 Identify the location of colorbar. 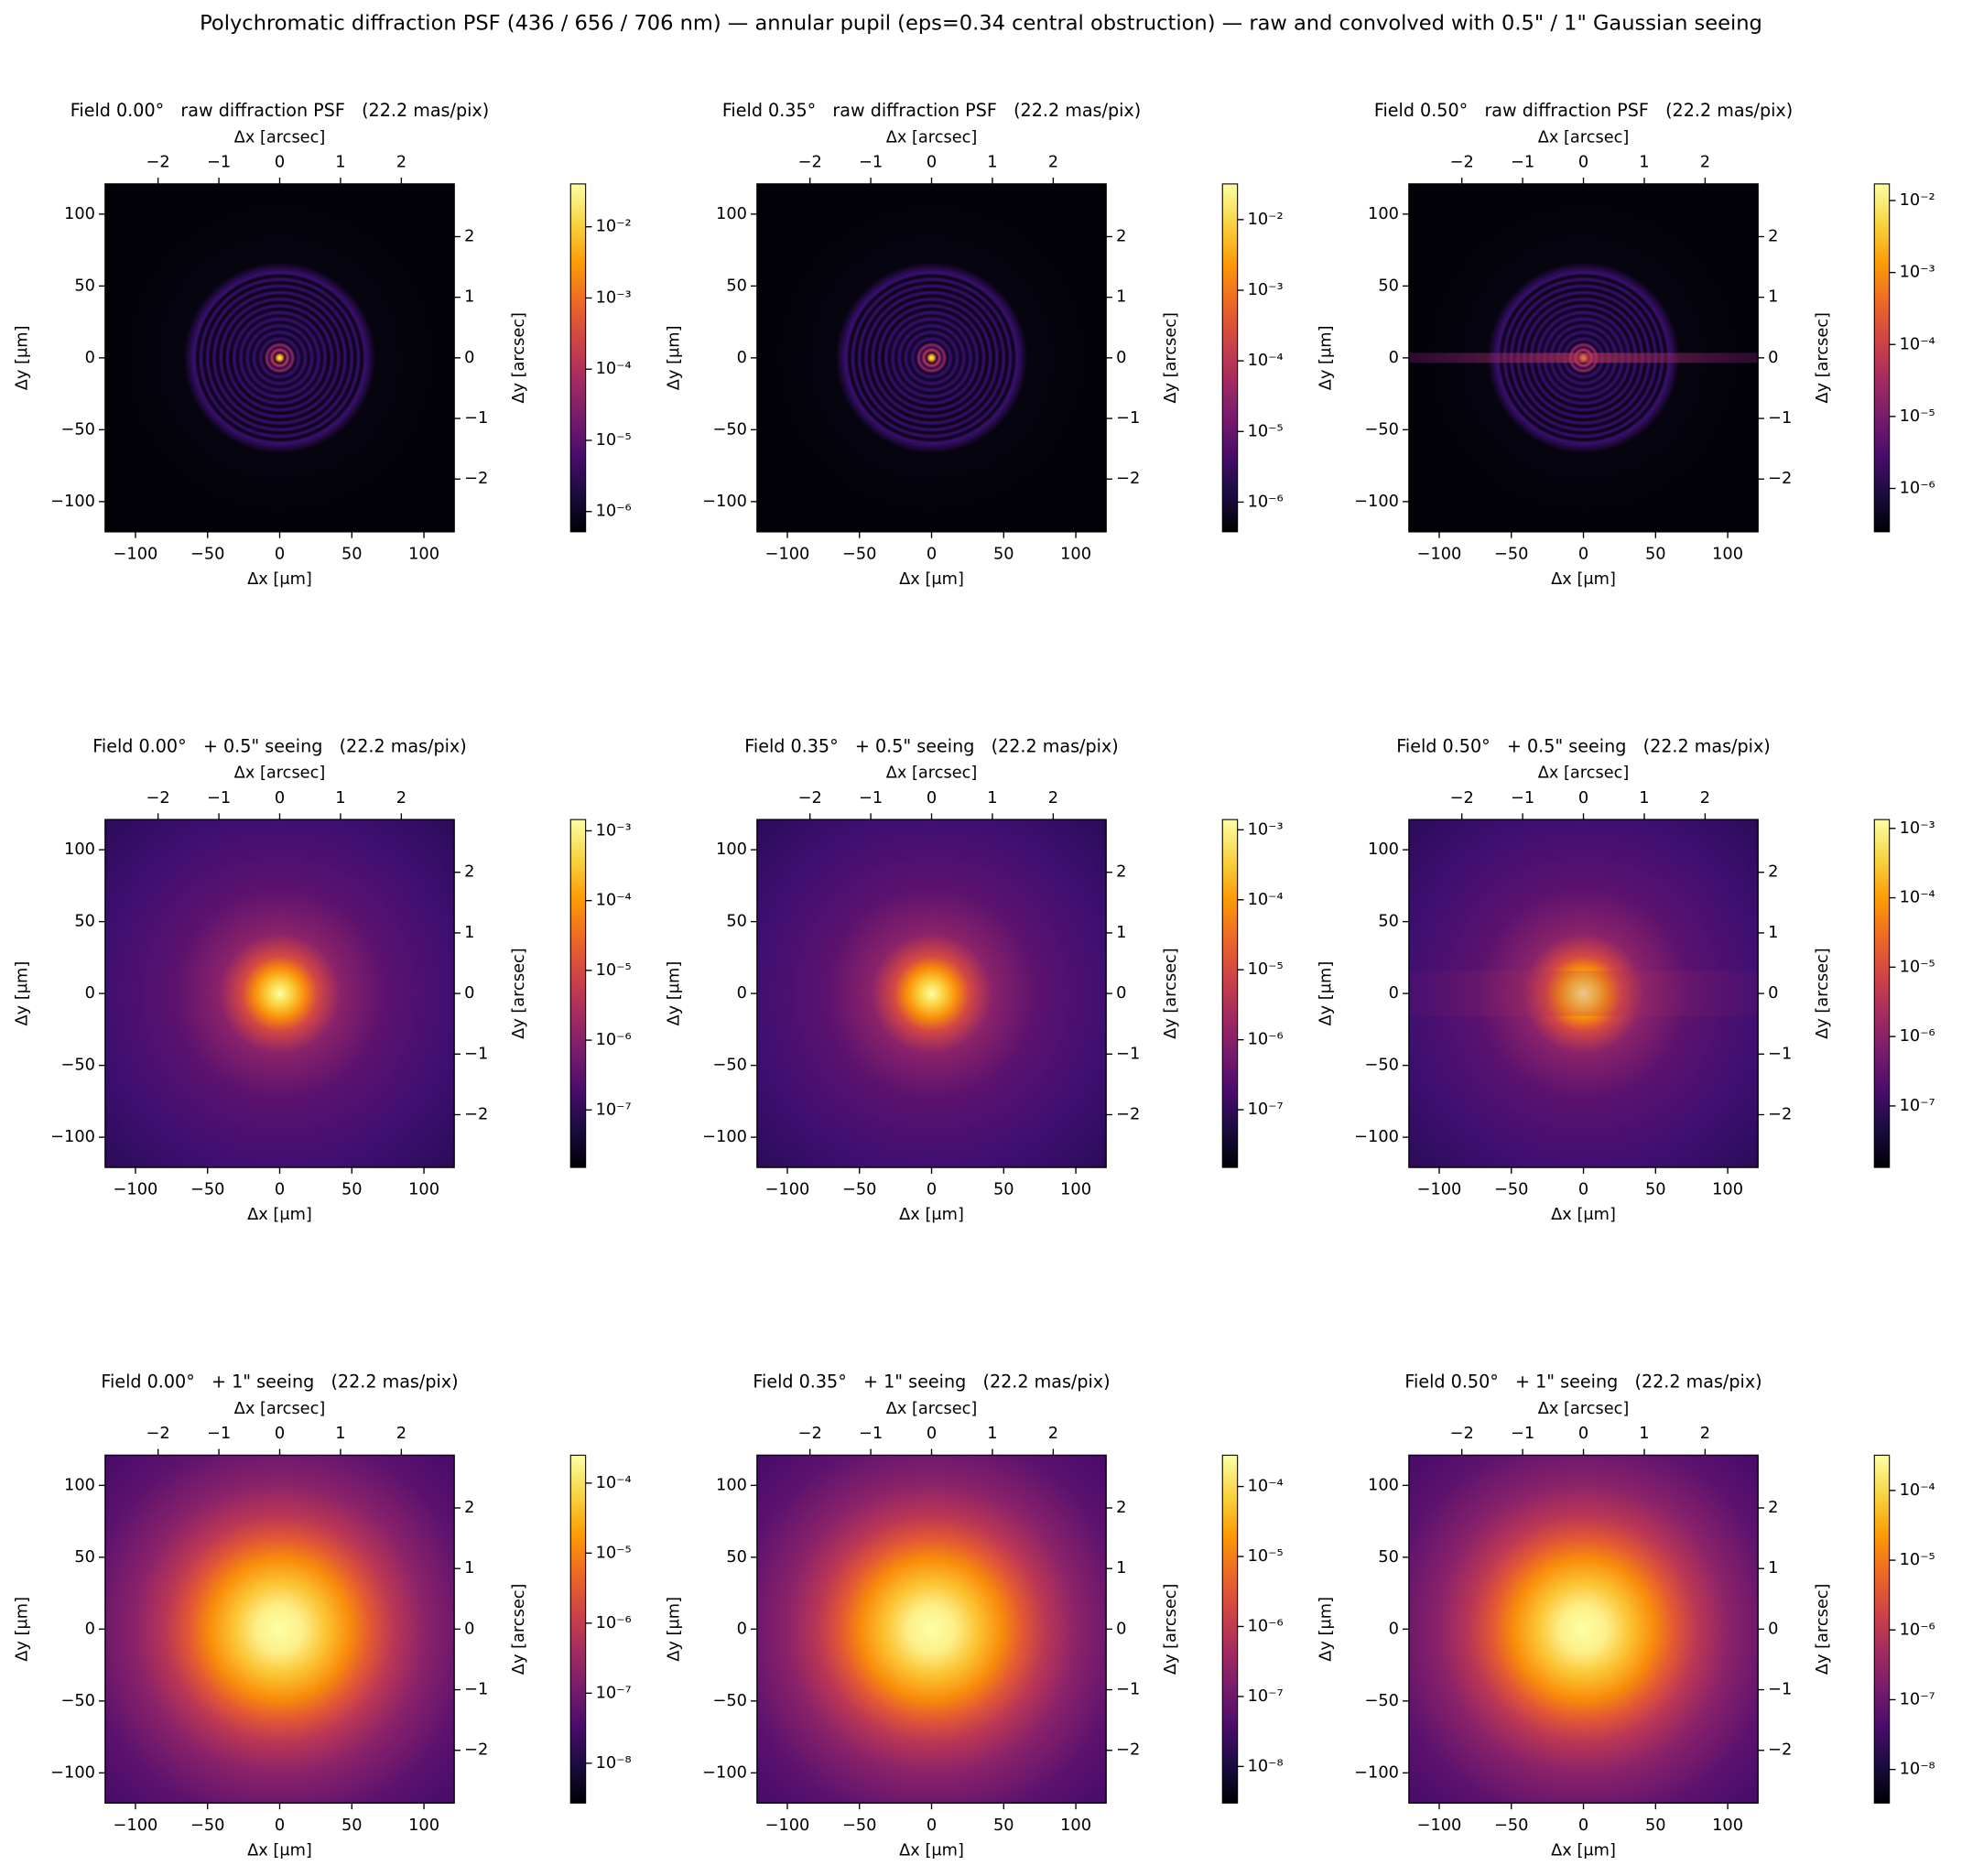
(578, 994).